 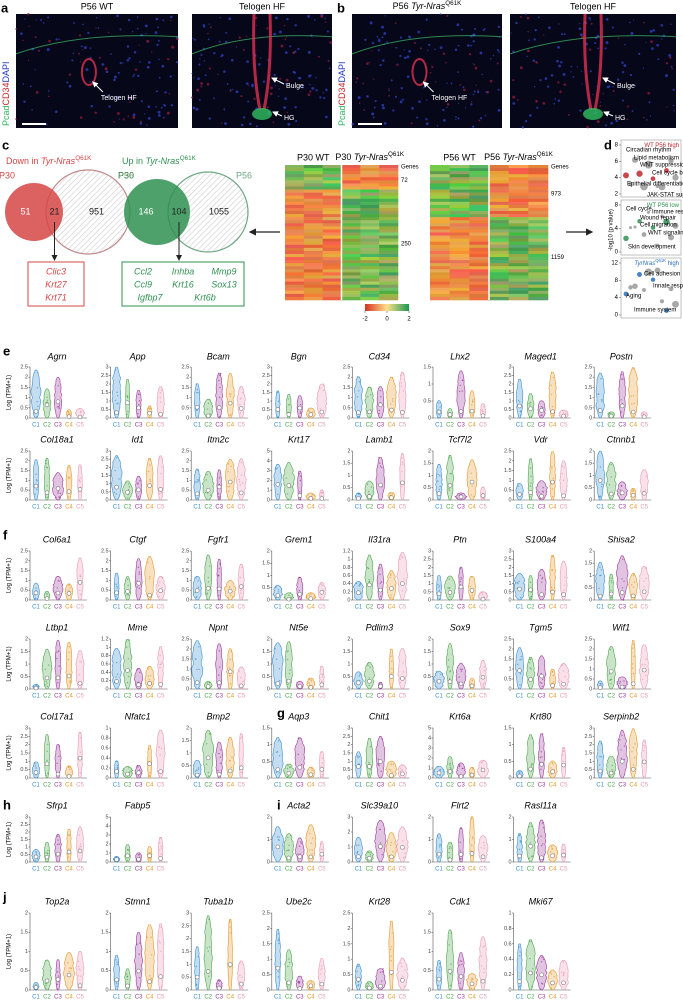 I want to click on y-tick-label: 0, so click(x=510, y=600).